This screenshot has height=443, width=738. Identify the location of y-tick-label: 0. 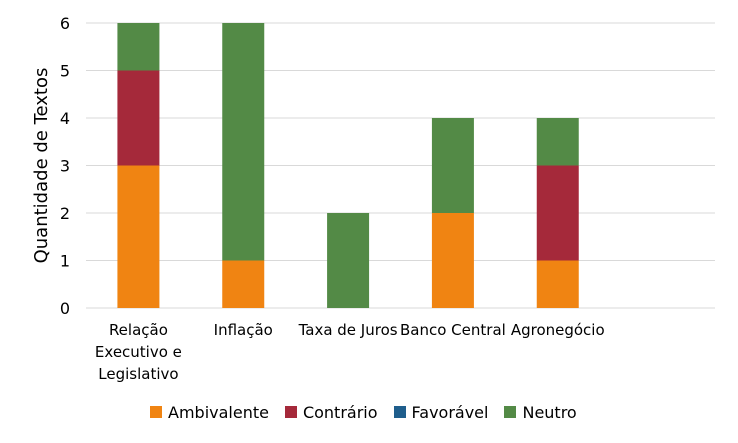
(65, 308).